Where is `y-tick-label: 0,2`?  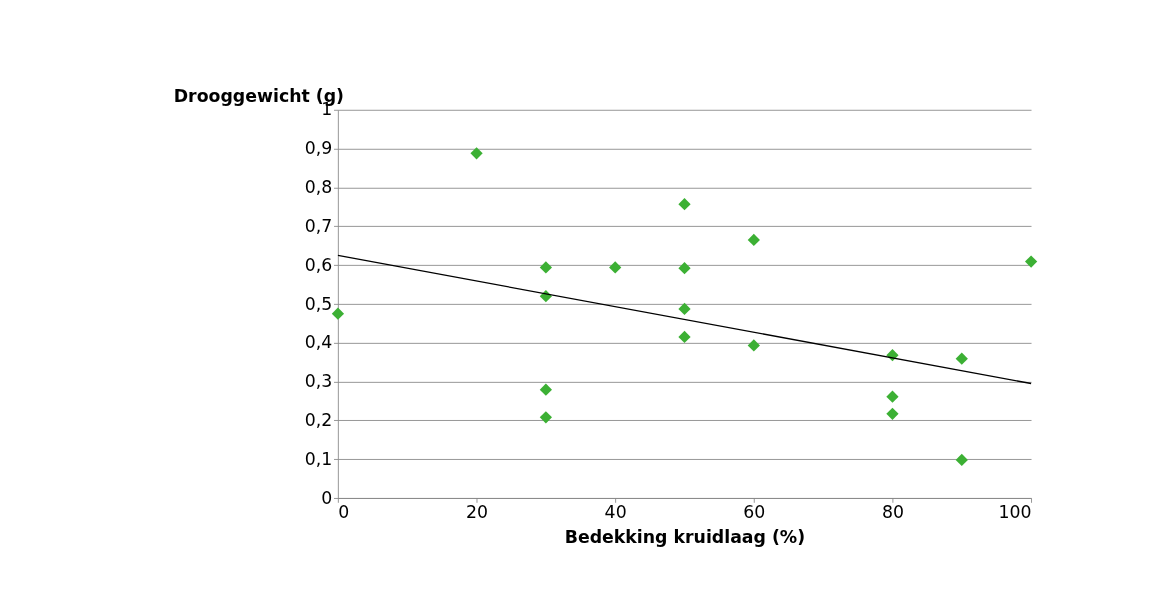 y-tick-label: 0,2 is located at coordinates (318, 420).